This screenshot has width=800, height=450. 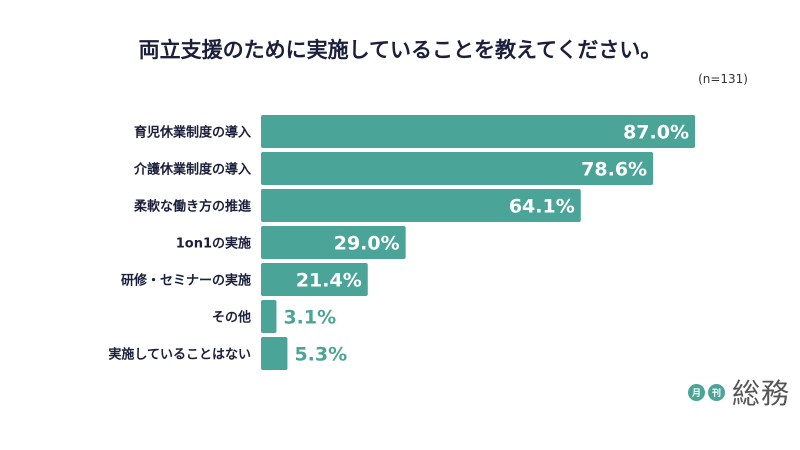 What do you see at coordinates (320, 355) in the screenshot?
I see `value-label: 5.3%` at bounding box center [320, 355].